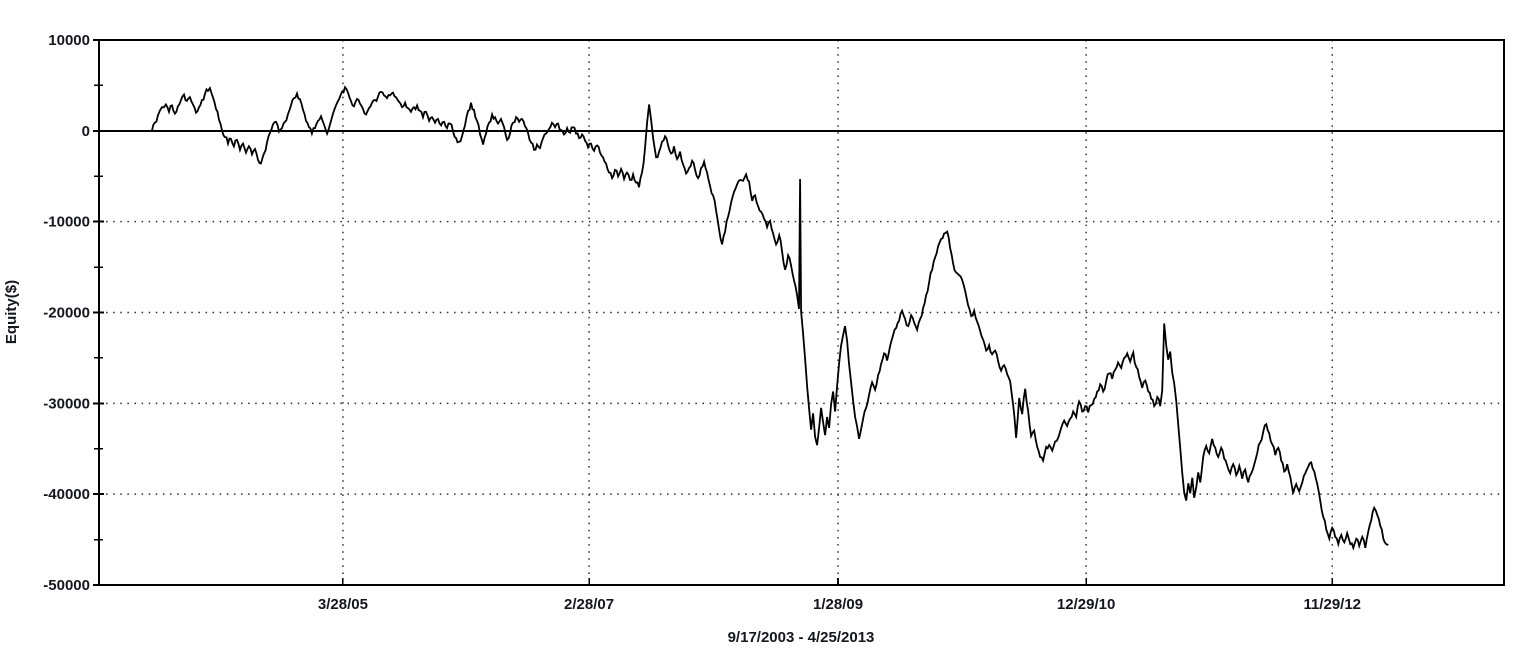 This screenshot has width=1513, height=657. I want to click on x-axis-tick-label: 11/29/12, so click(1332, 604).